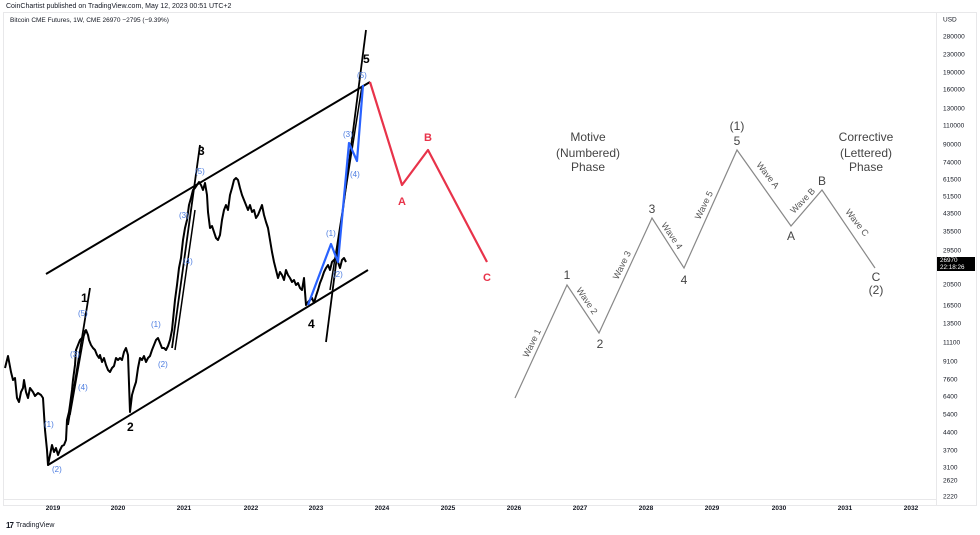 Image resolution: width=980 pixels, height=535 pixels. What do you see at coordinates (950, 380) in the screenshot?
I see `price-axis-label: 7600` at bounding box center [950, 380].